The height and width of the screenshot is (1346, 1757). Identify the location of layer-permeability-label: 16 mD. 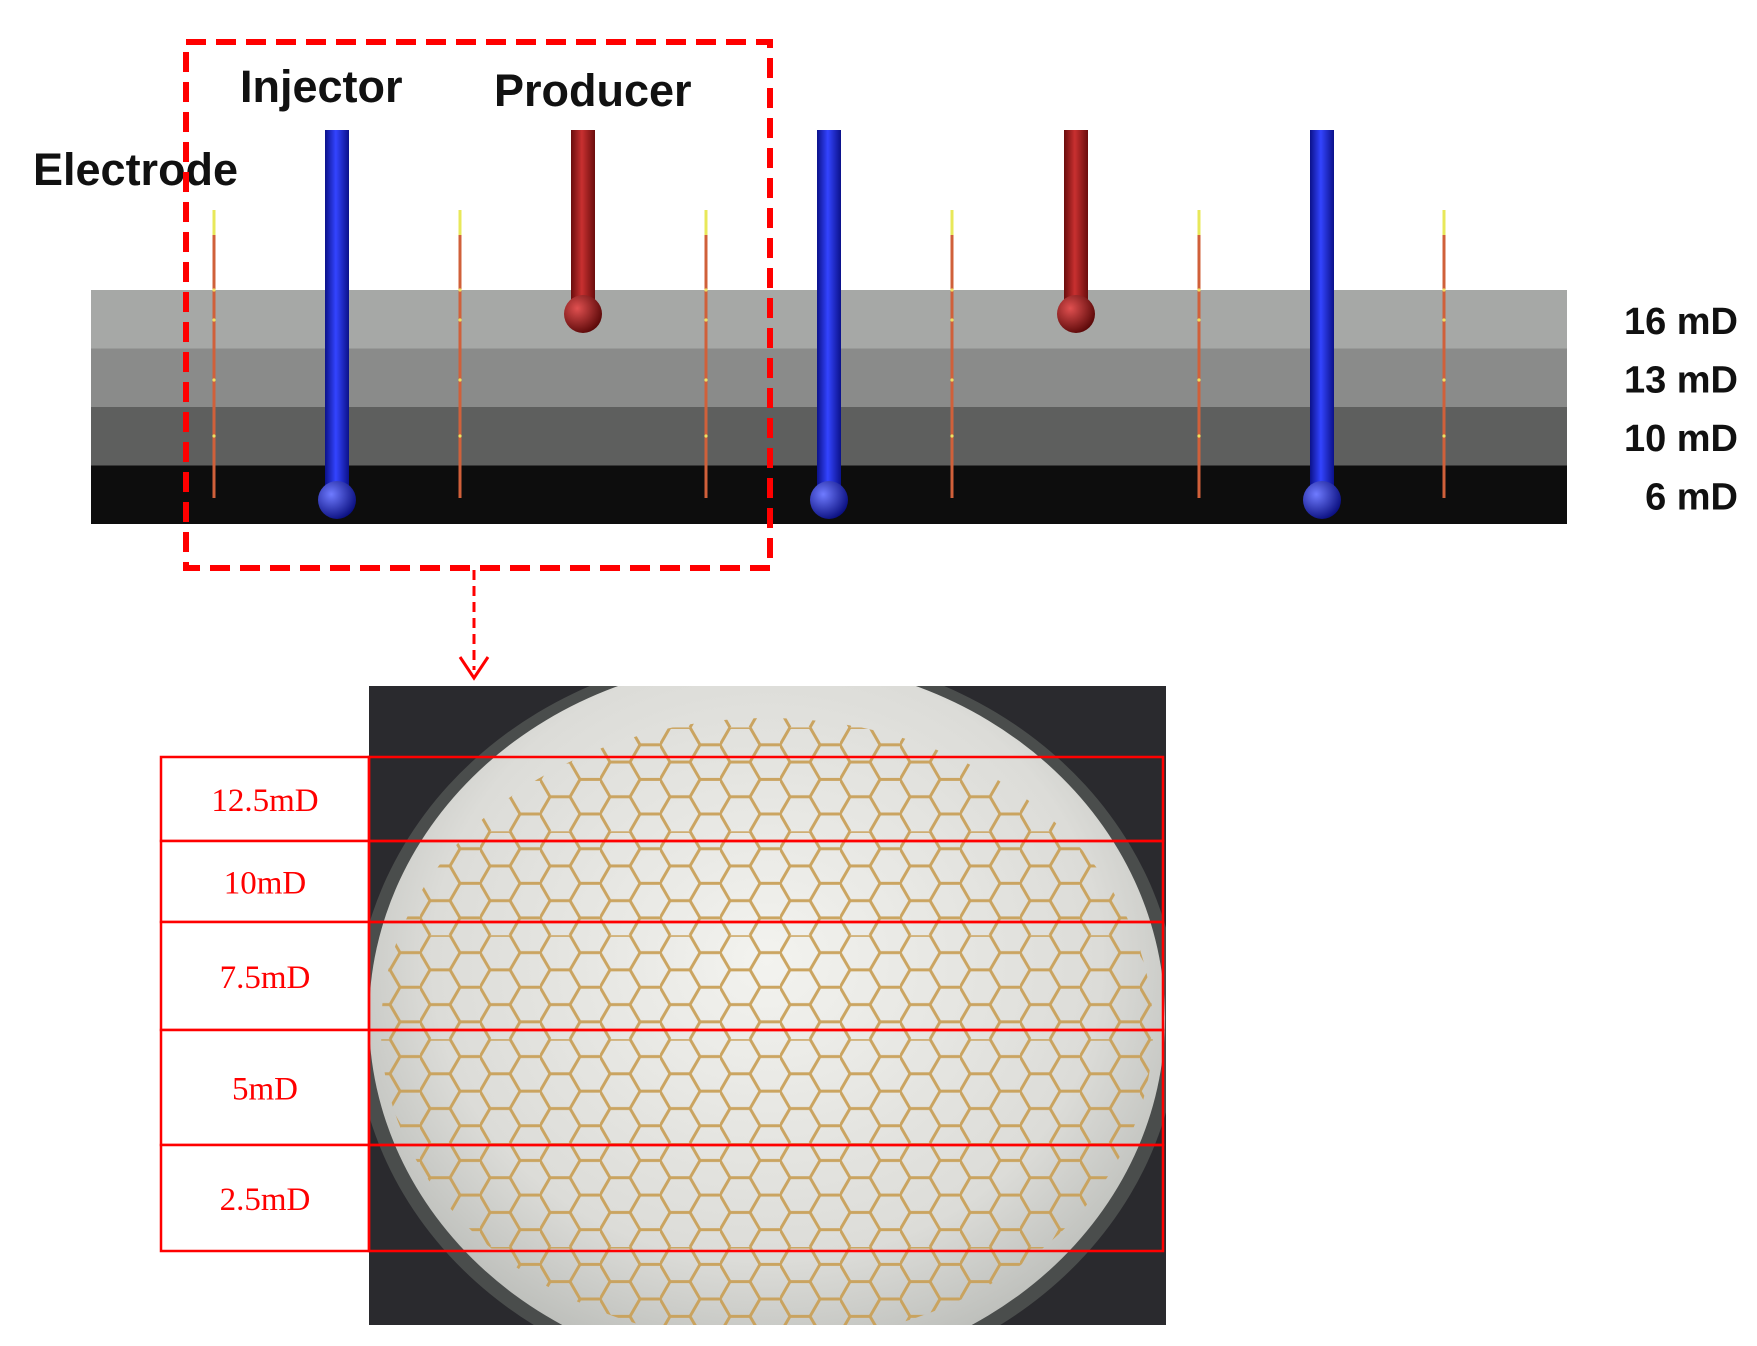
(1681, 322).